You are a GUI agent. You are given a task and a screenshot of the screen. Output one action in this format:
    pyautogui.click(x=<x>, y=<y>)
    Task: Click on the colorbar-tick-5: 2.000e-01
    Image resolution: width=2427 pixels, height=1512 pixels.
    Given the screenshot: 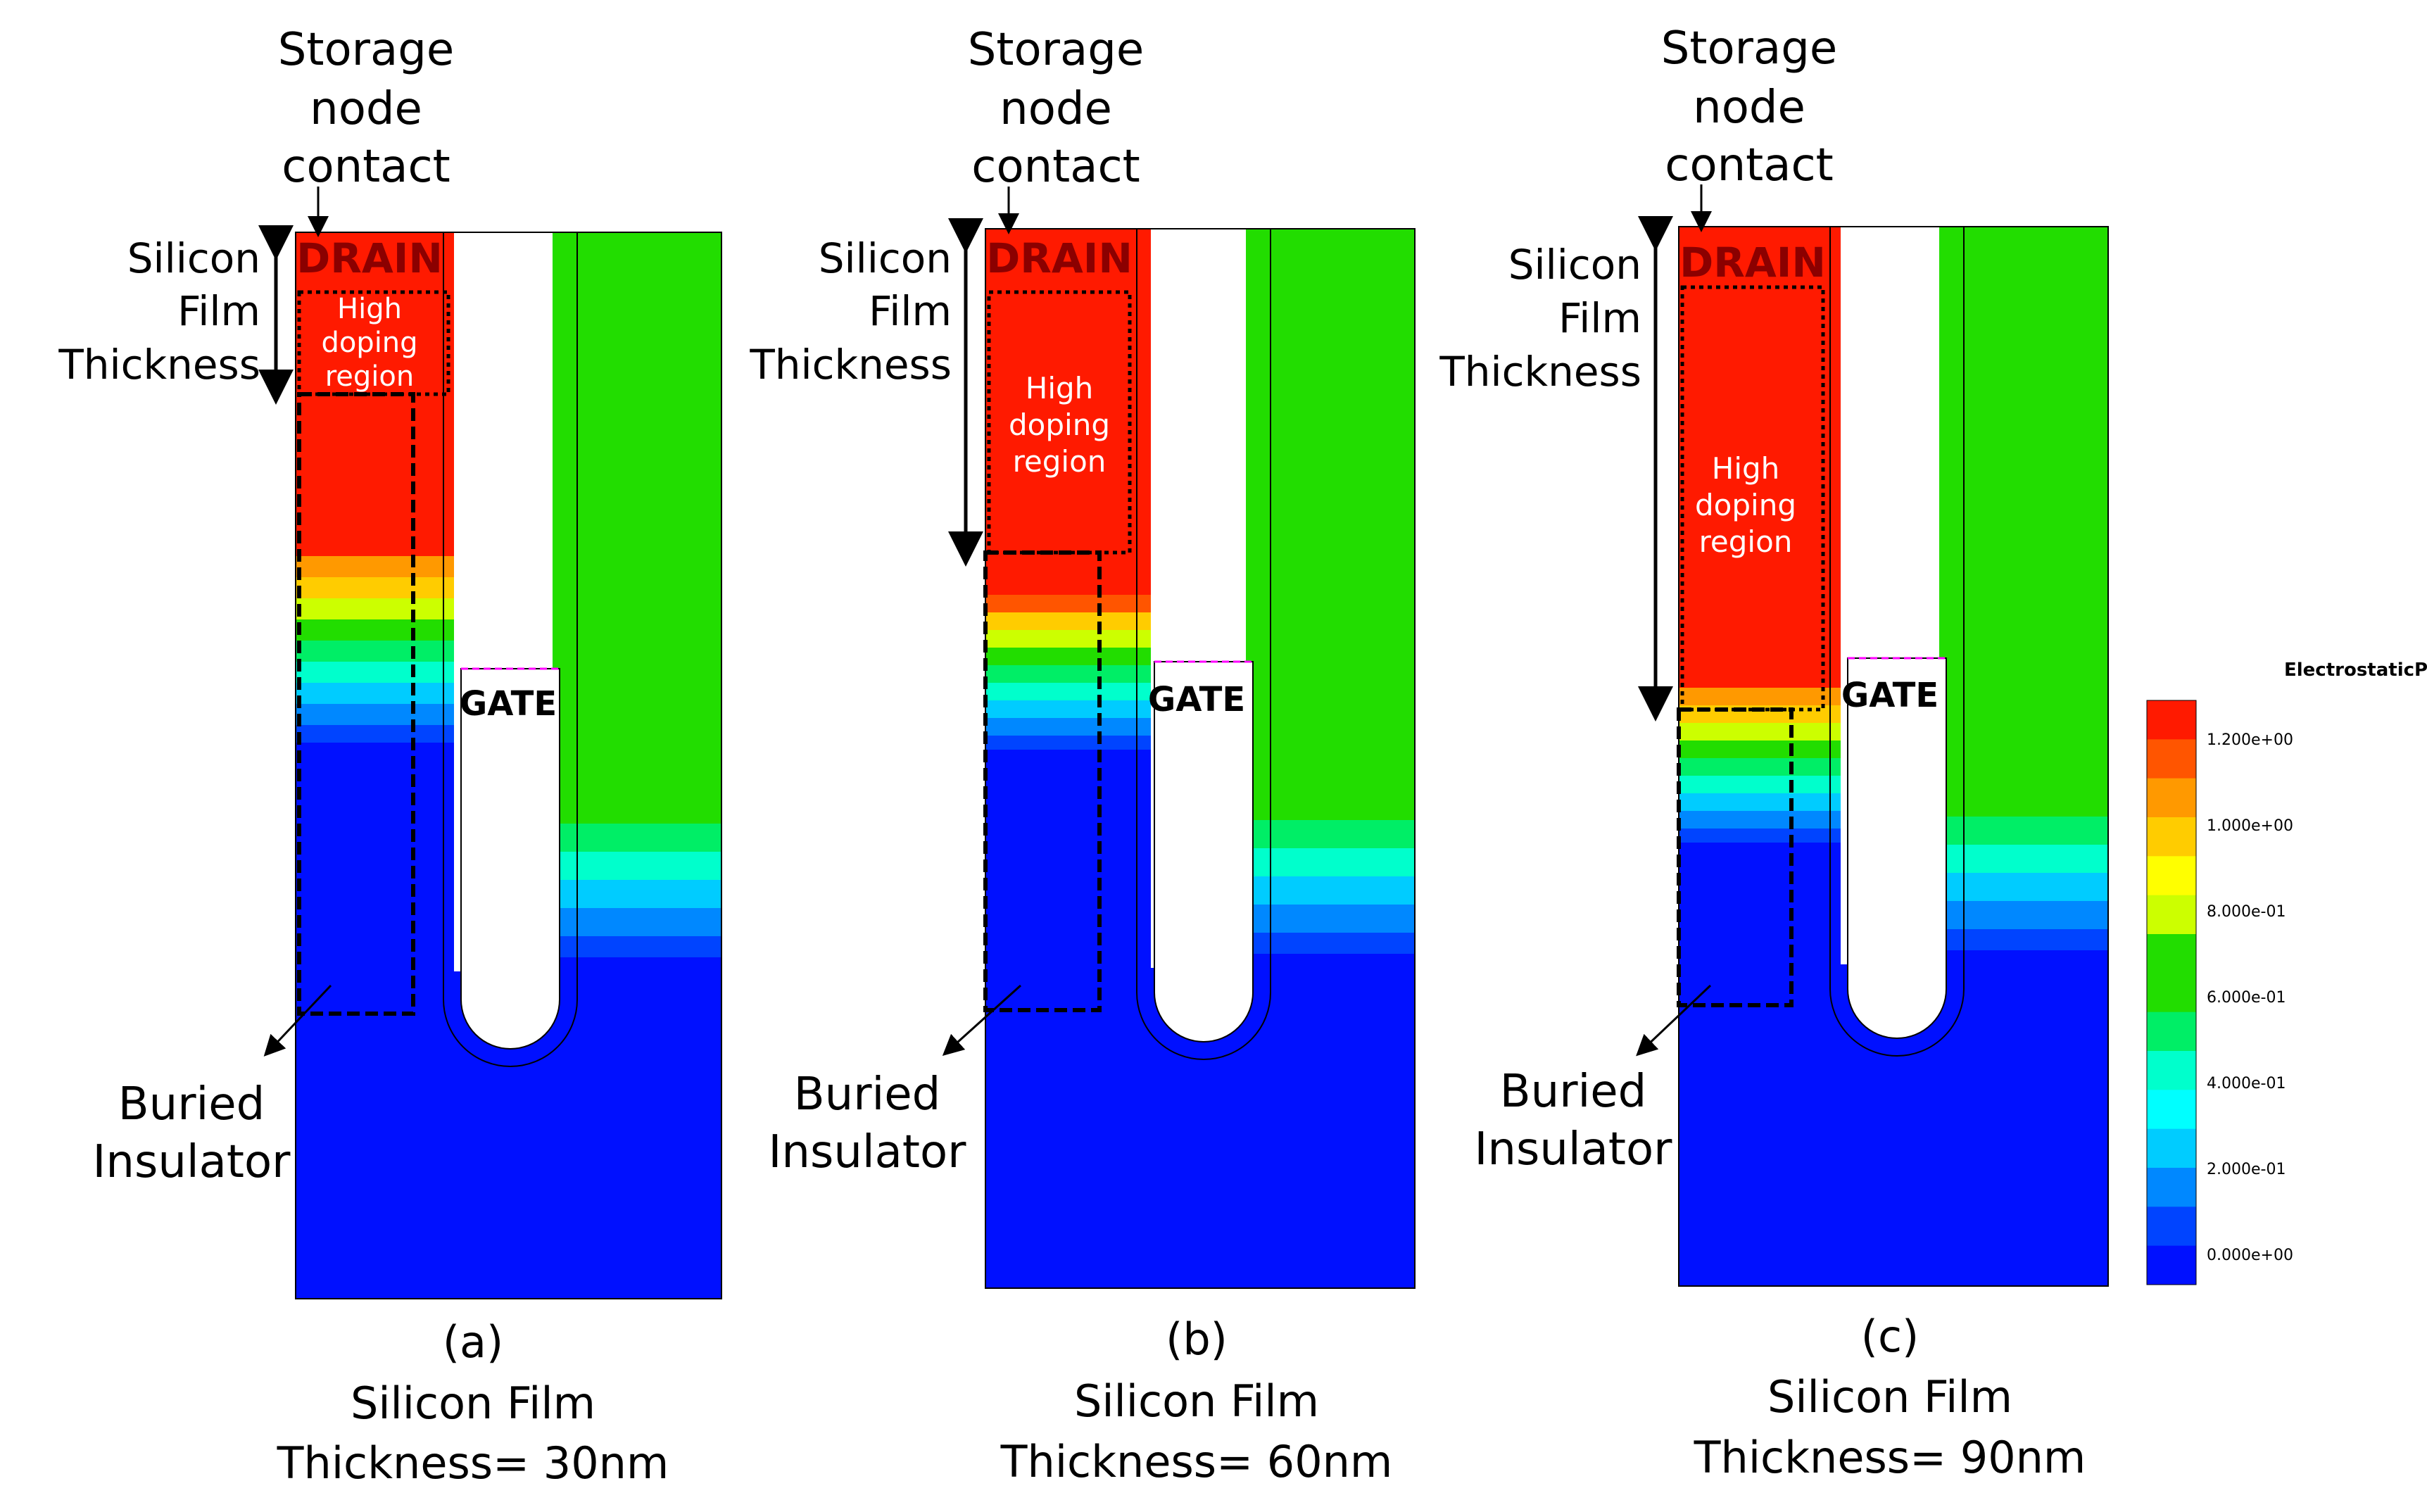 What is the action you would take?
    pyautogui.click(x=2247, y=1169)
    